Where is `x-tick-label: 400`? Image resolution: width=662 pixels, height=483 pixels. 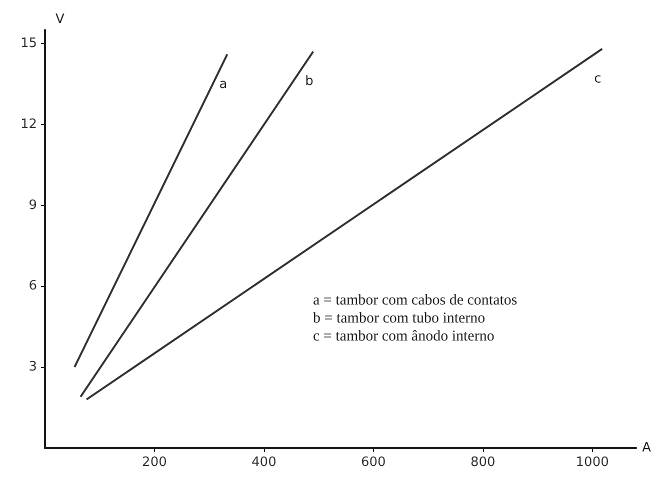 x-tick-label: 400 is located at coordinates (264, 462).